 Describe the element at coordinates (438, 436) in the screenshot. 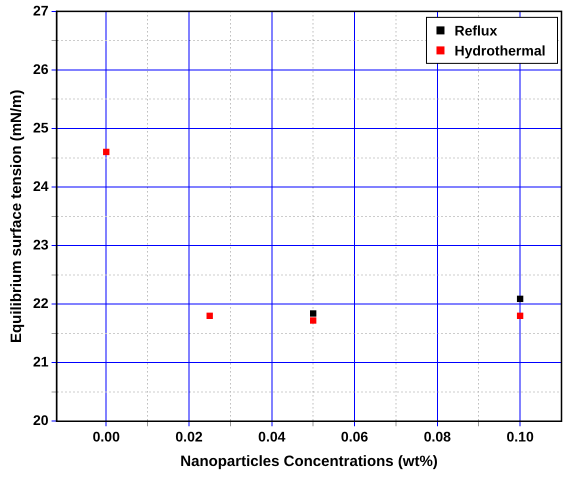

I see `x-tick-label: 0.08` at that location.